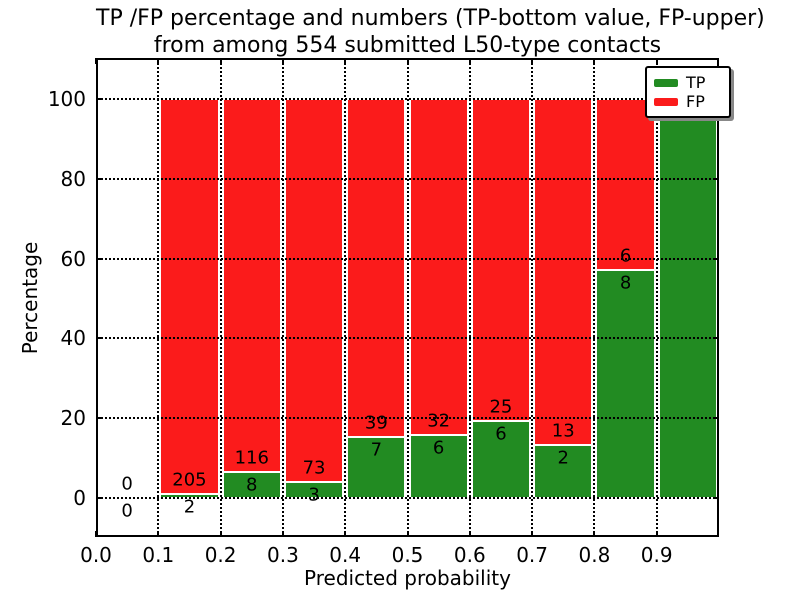  What do you see at coordinates (73, 178) in the screenshot?
I see `y-tick-label: 80` at bounding box center [73, 178].